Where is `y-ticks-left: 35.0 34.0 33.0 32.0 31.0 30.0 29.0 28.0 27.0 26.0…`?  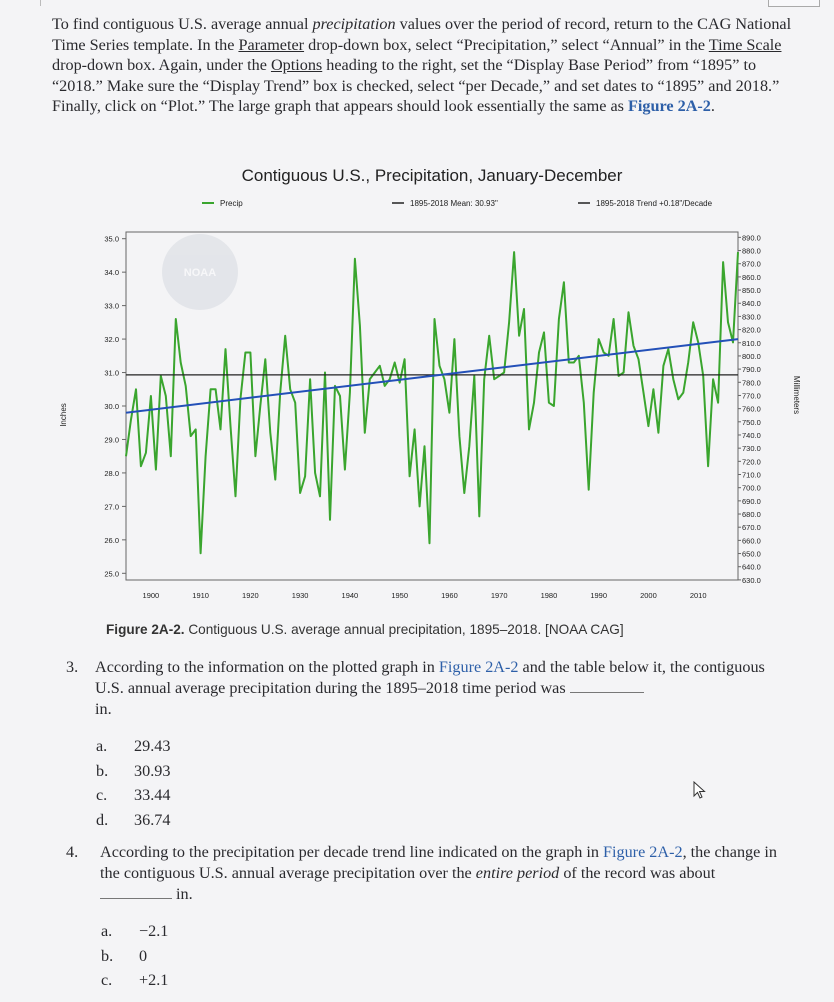 y-ticks-left: 35.0 34.0 33.0 32.0 31.0 30.0 29.0 28.0 27.0 26.0… is located at coordinates (115, 406).